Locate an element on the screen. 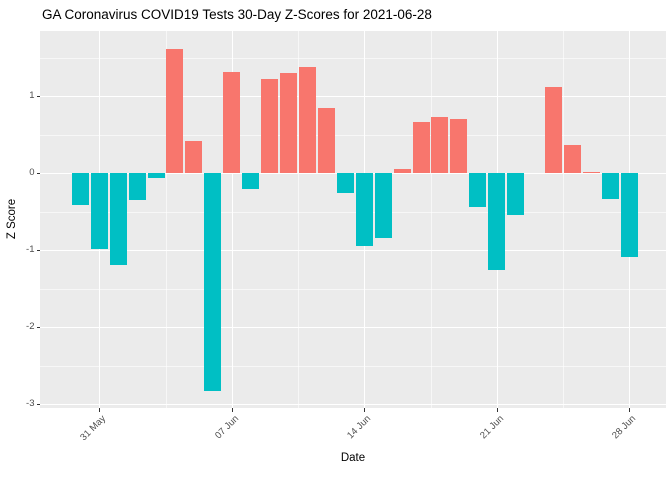 This screenshot has height=480, width=672. y-tick-label: 1 is located at coordinates (32, 96).